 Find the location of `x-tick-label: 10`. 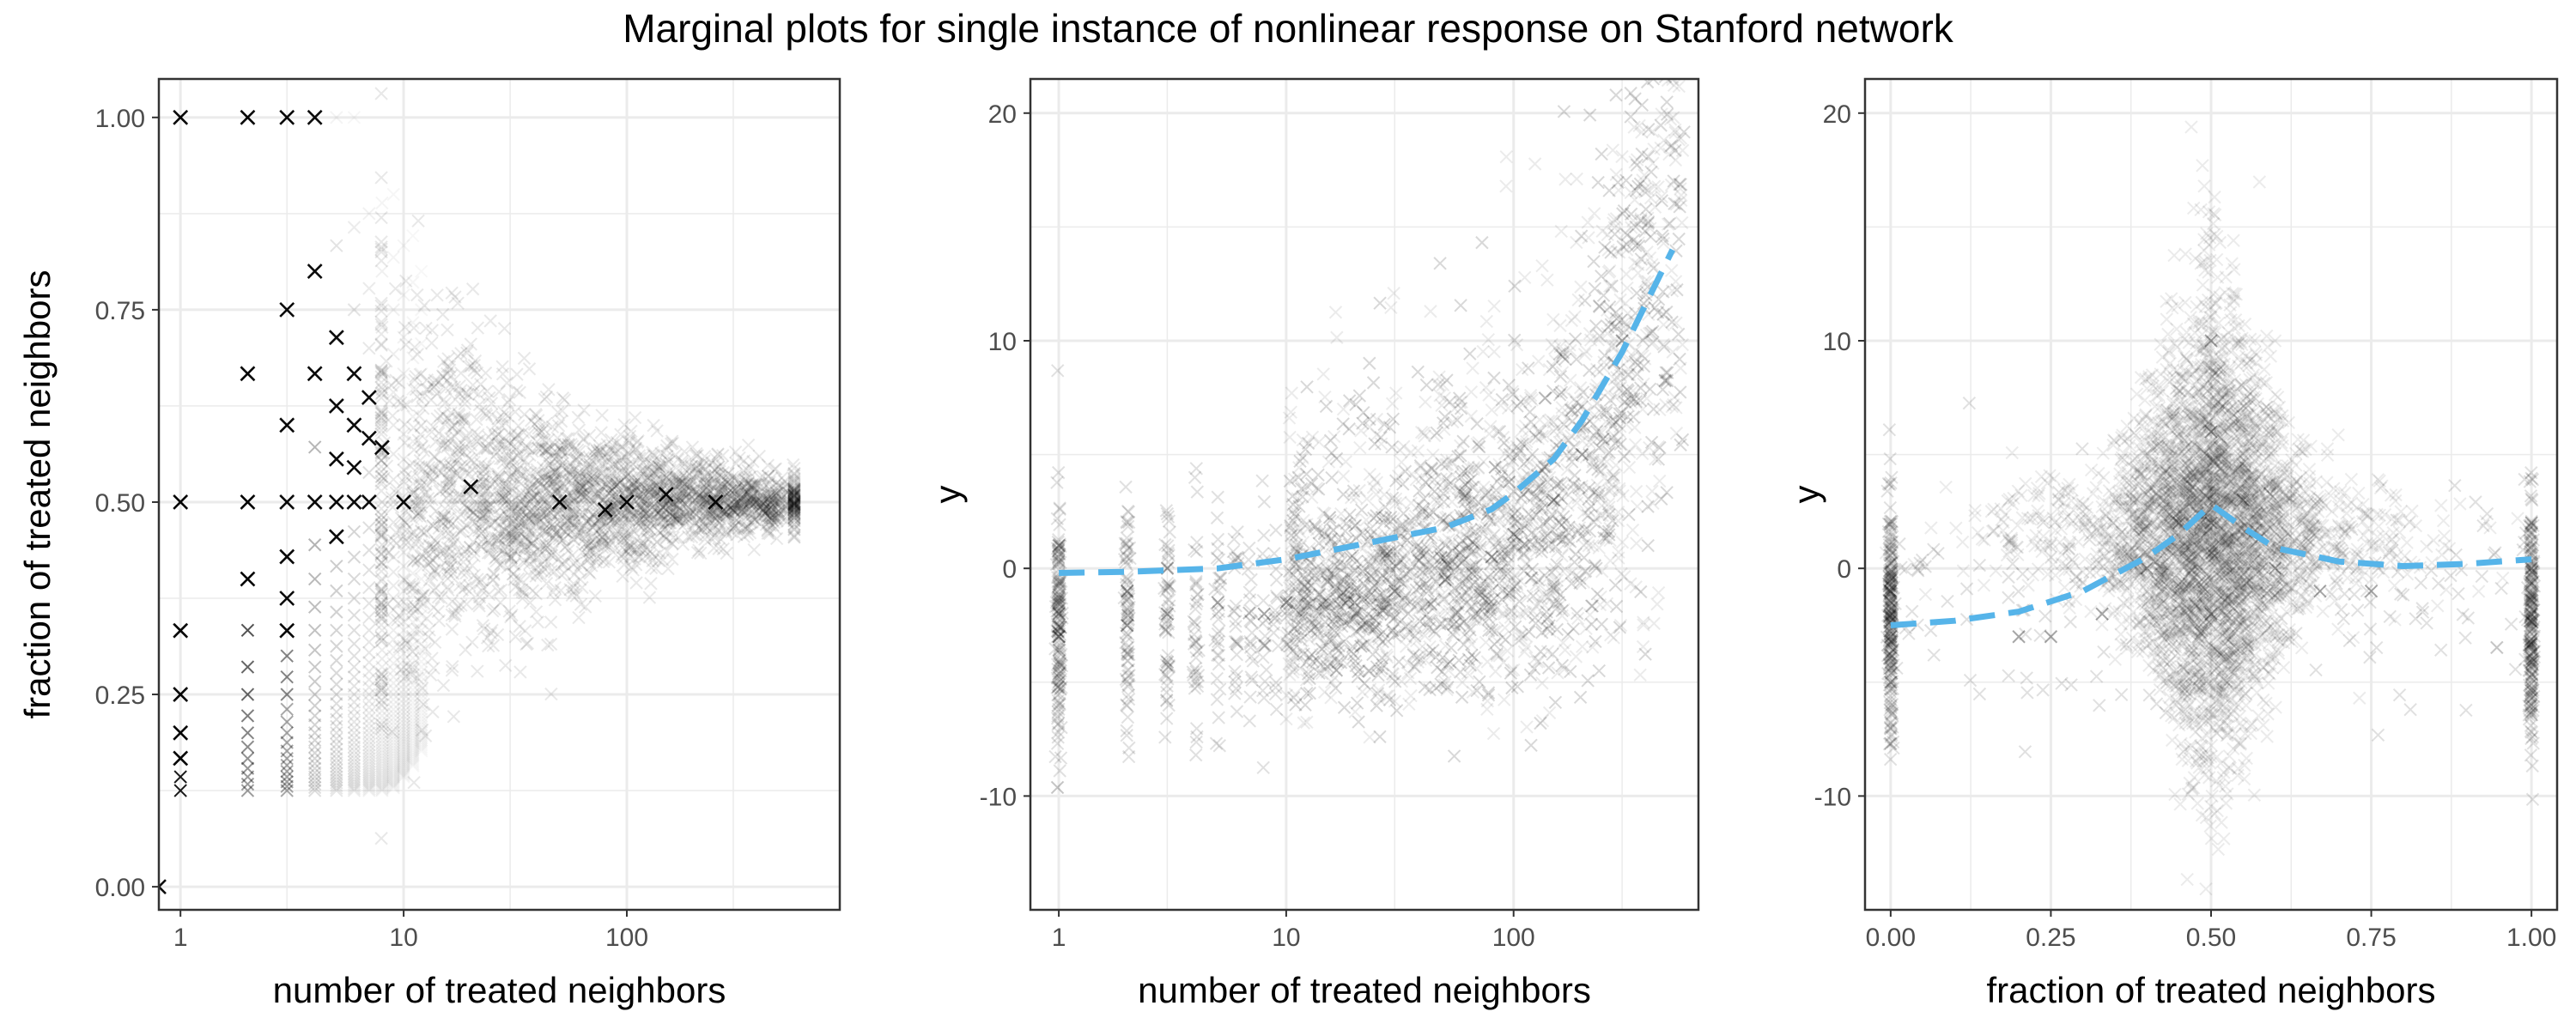

x-tick-label: 10 is located at coordinates (403, 938).